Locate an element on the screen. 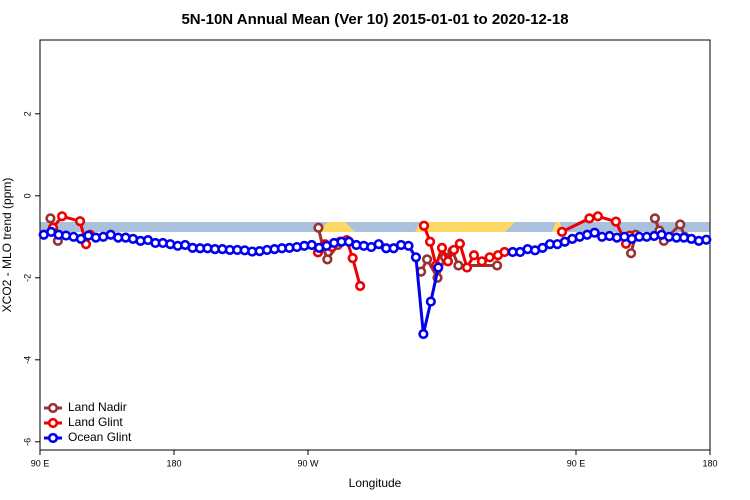 The height and width of the screenshot is (500, 750). y-tick-label: -4 is located at coordinates (27, 360).